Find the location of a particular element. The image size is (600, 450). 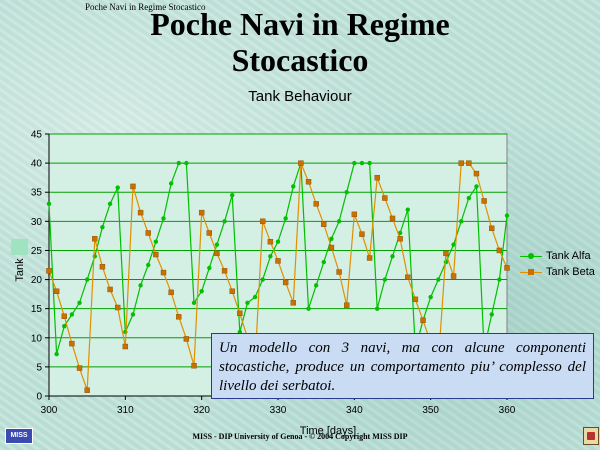

x-tick-label-350: 350 is located at coordinates (430, 410).